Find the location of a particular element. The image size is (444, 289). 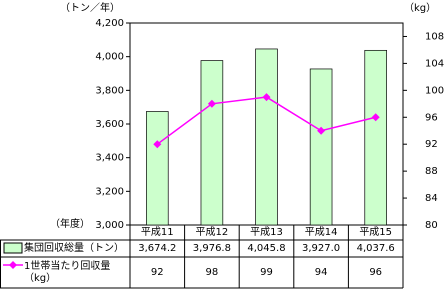

table-value: 94 is located at coordinates (321, 272).